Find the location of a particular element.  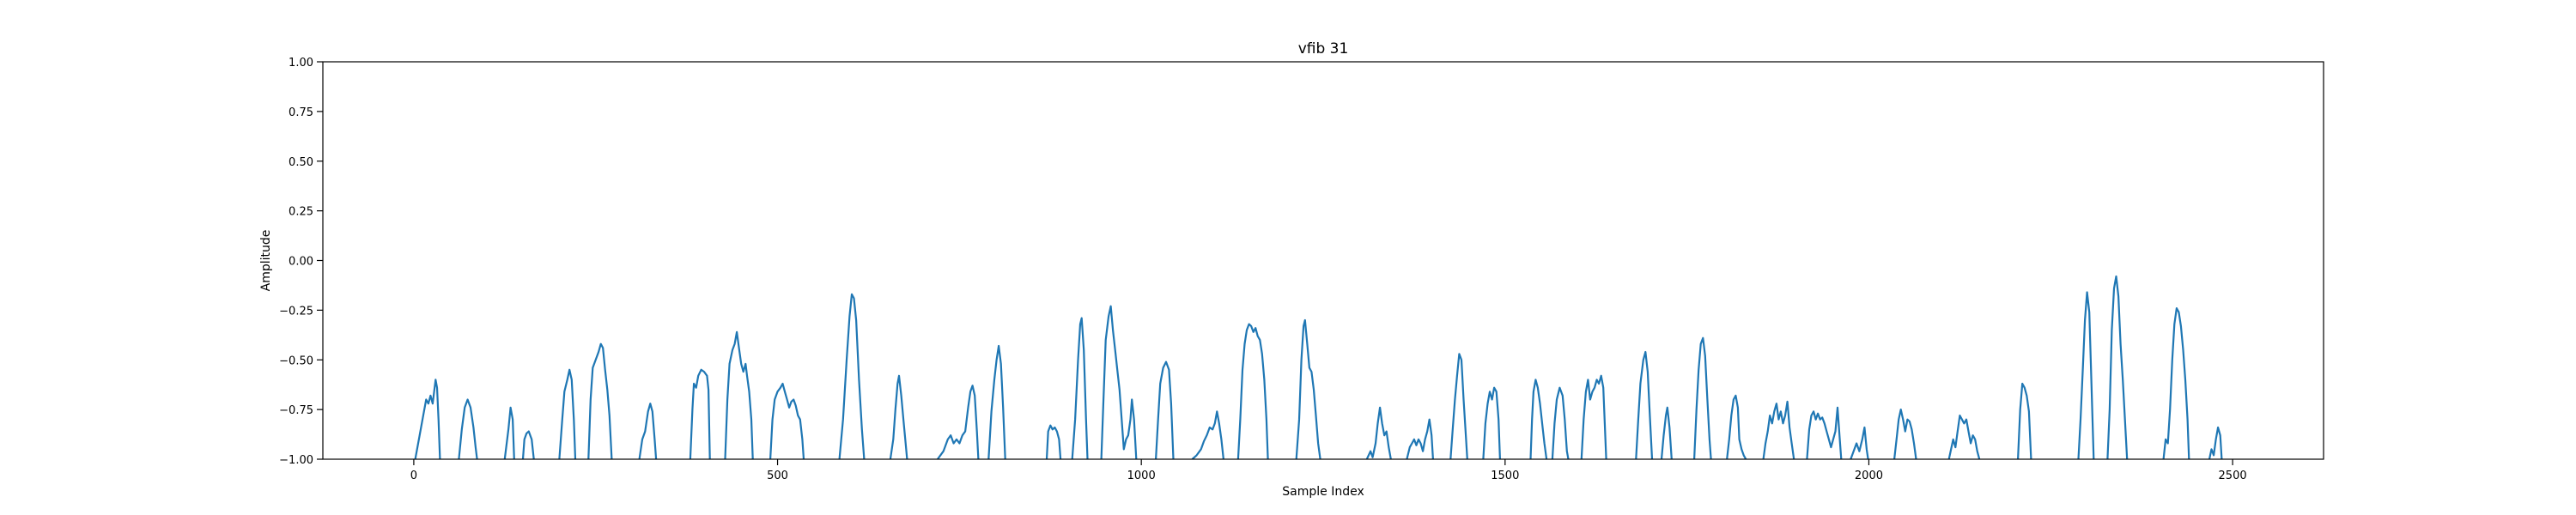

x-tick-label: 2000 is located at coordinates (1869, 476).